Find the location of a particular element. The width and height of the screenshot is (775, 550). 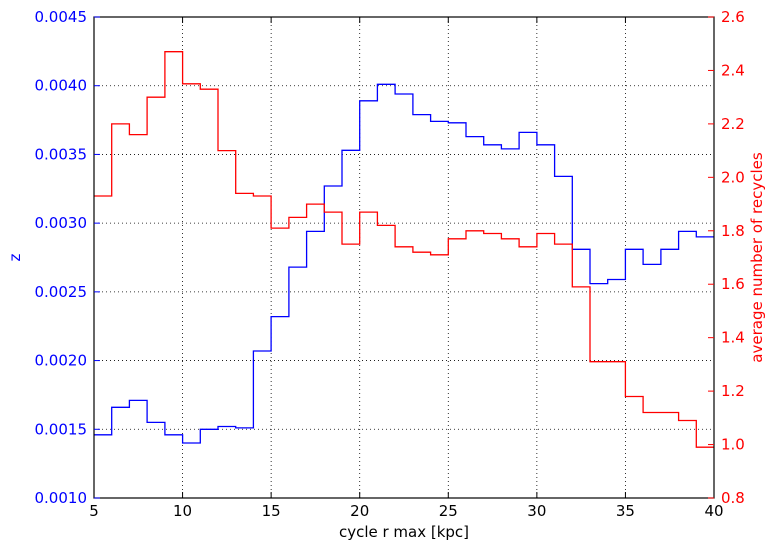

x-tick-label: 40 is located at coordinates (713, 511).